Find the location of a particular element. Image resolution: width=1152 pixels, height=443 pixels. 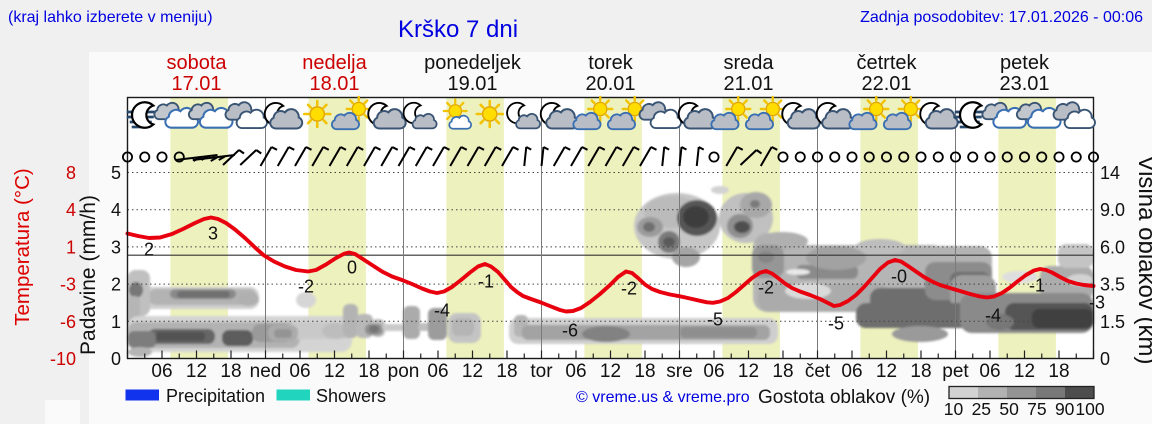

svg-text: Temperatura (°C) is located at coordinates (22, 246).